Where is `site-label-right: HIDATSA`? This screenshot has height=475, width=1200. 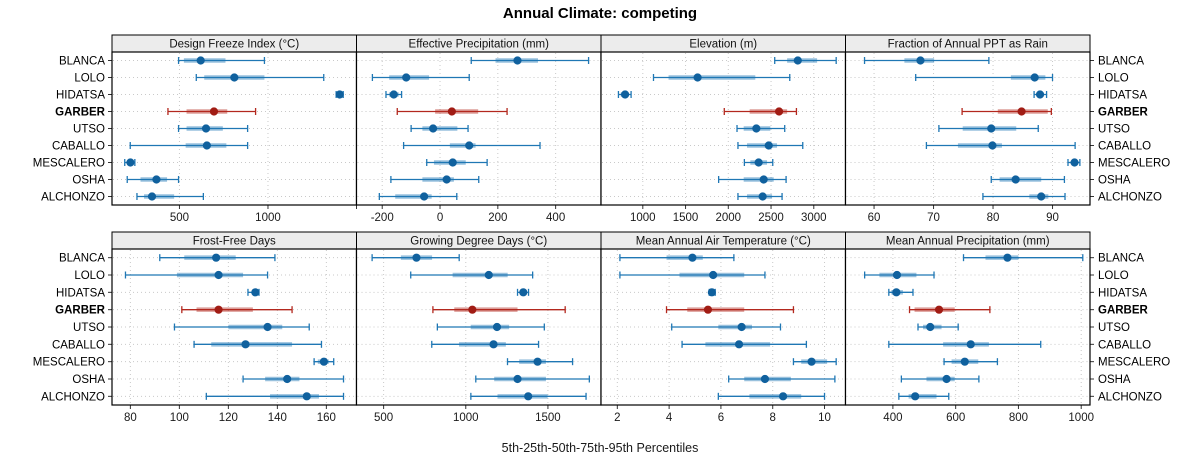 site-label-right: HIDATSA is located at coordinates (1122, 96).